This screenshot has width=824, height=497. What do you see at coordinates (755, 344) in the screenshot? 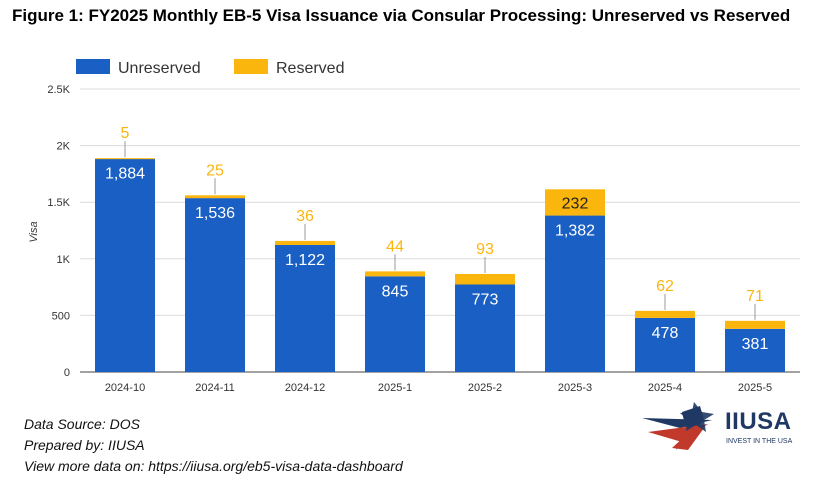
I see `data-label-unreserved: 381` at bounding box center [755, 344].